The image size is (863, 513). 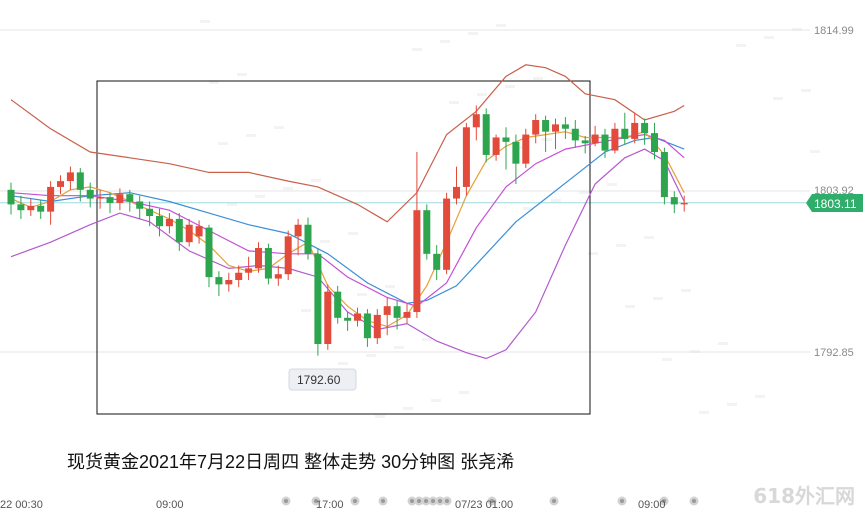 I want to click on time-label-2: 09:00, so click(x=170, y=505).